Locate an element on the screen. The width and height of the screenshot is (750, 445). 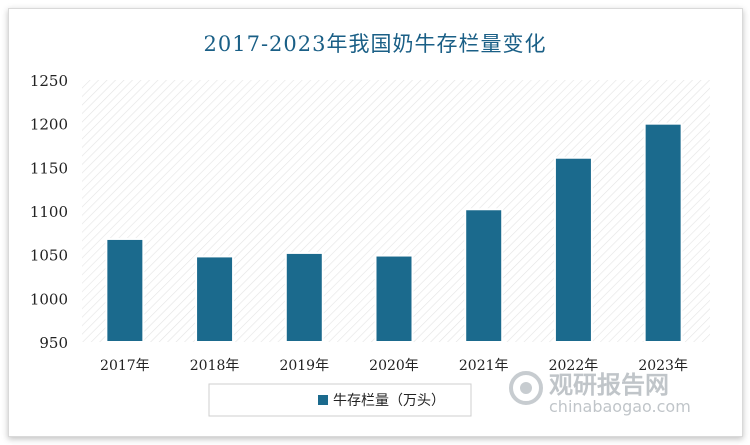
legend-swatch is located at coordinates (323, 400).